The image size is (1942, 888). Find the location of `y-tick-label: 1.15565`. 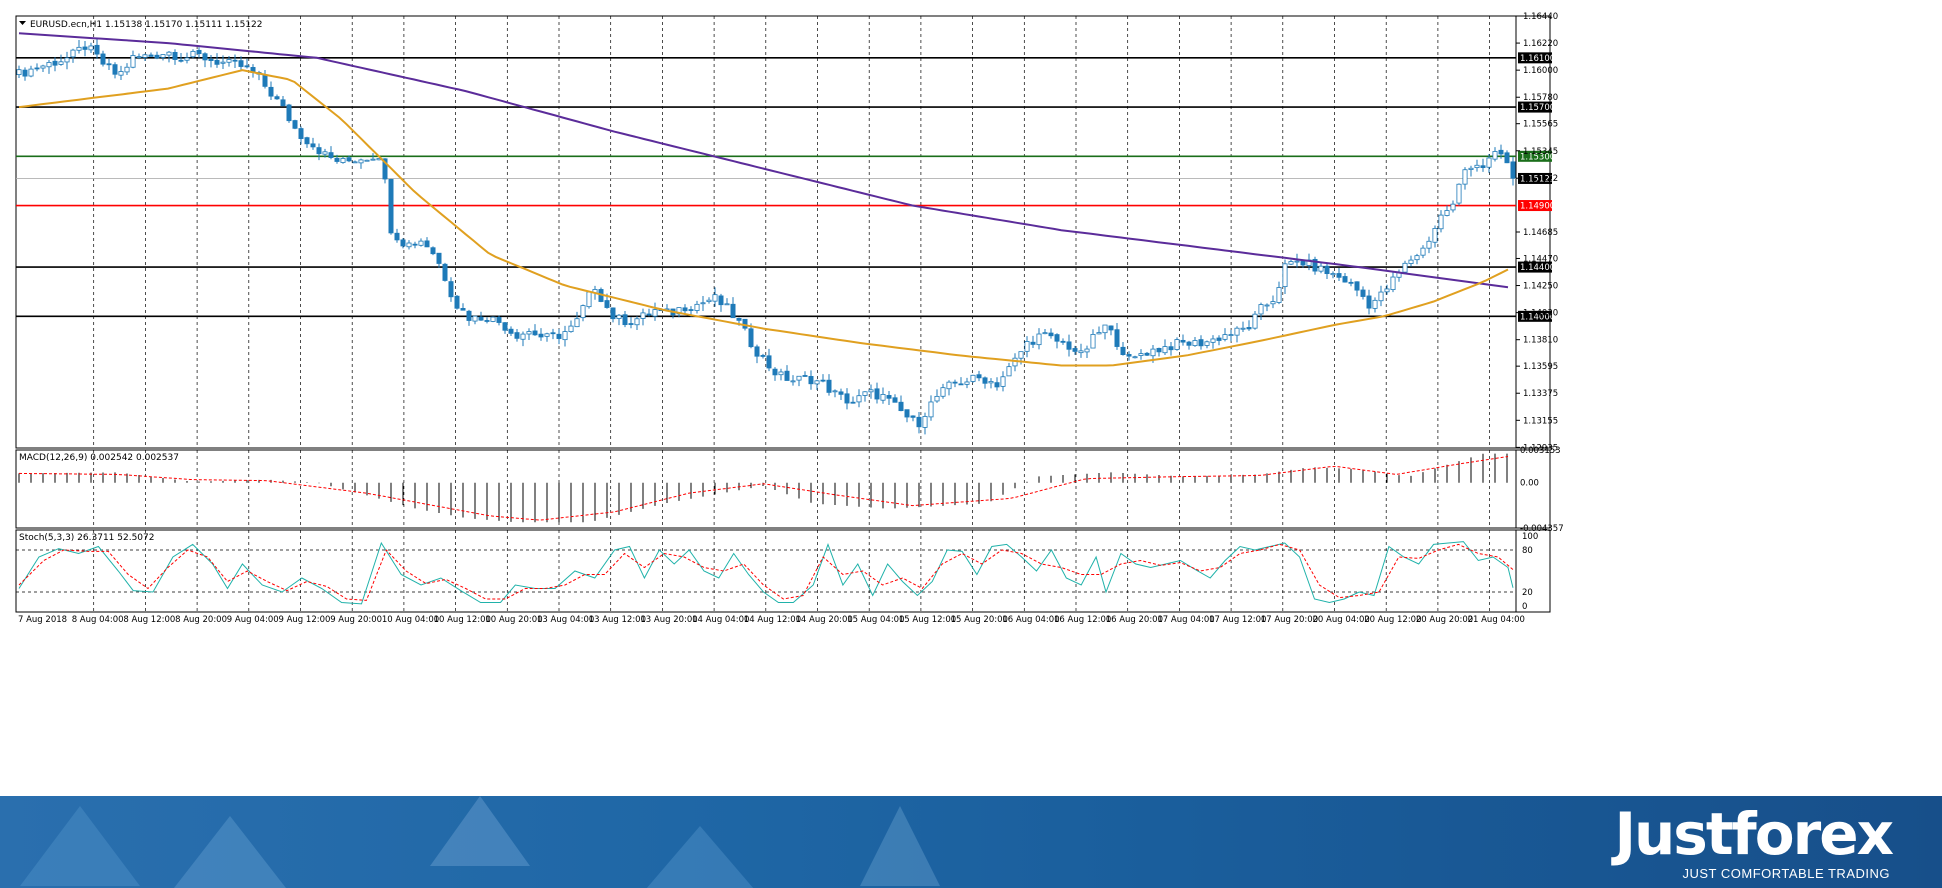

y-tick-label: 1.15565 is located at coordinates (1540, 125).